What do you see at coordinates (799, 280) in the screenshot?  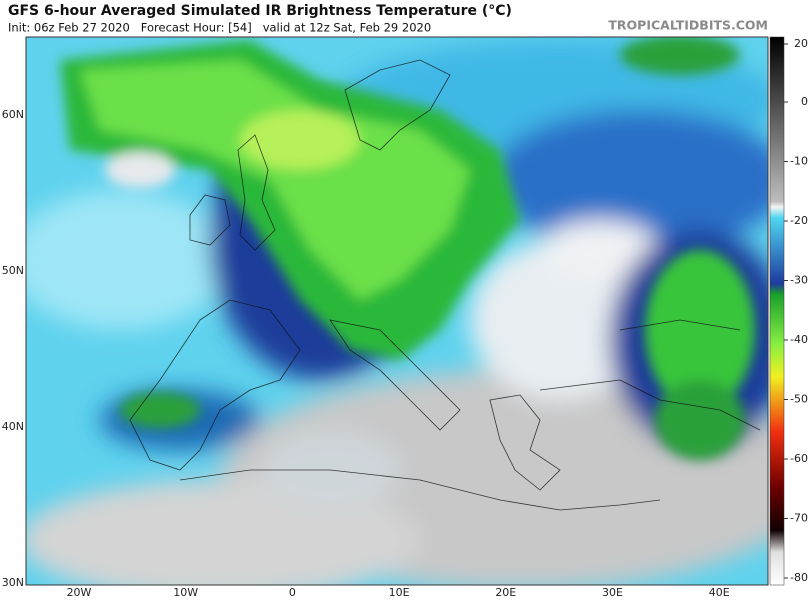 I see `colorbar-label: -30` at bounding box center [799, 280].